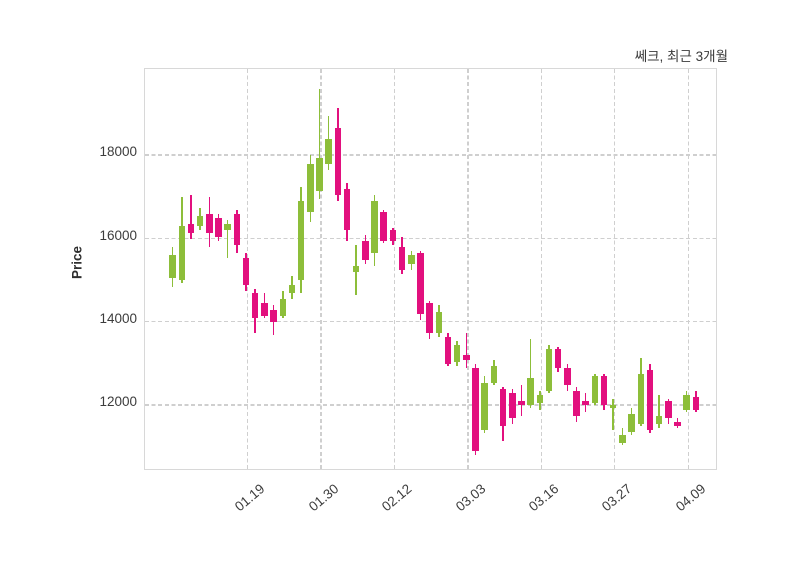 The height and width of the screenshot is (575, 800). I want to click on x-tick-label: 04.09, so click(690, 498).